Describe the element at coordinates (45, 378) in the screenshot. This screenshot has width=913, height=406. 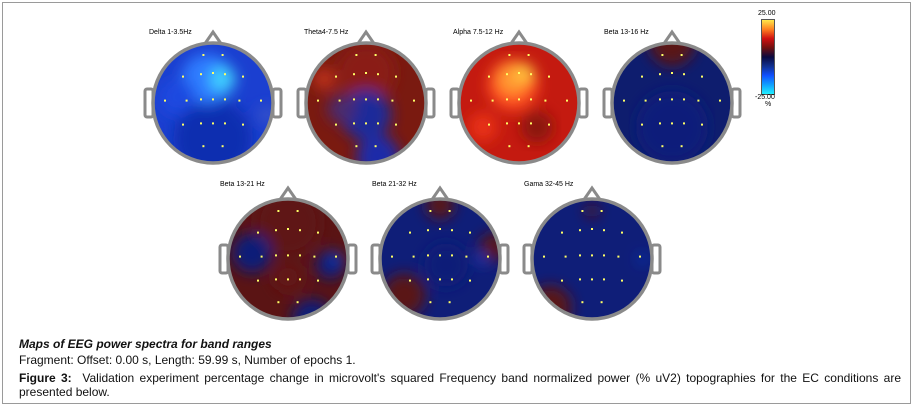
I see `figure-label: Figure 3:` at that location.